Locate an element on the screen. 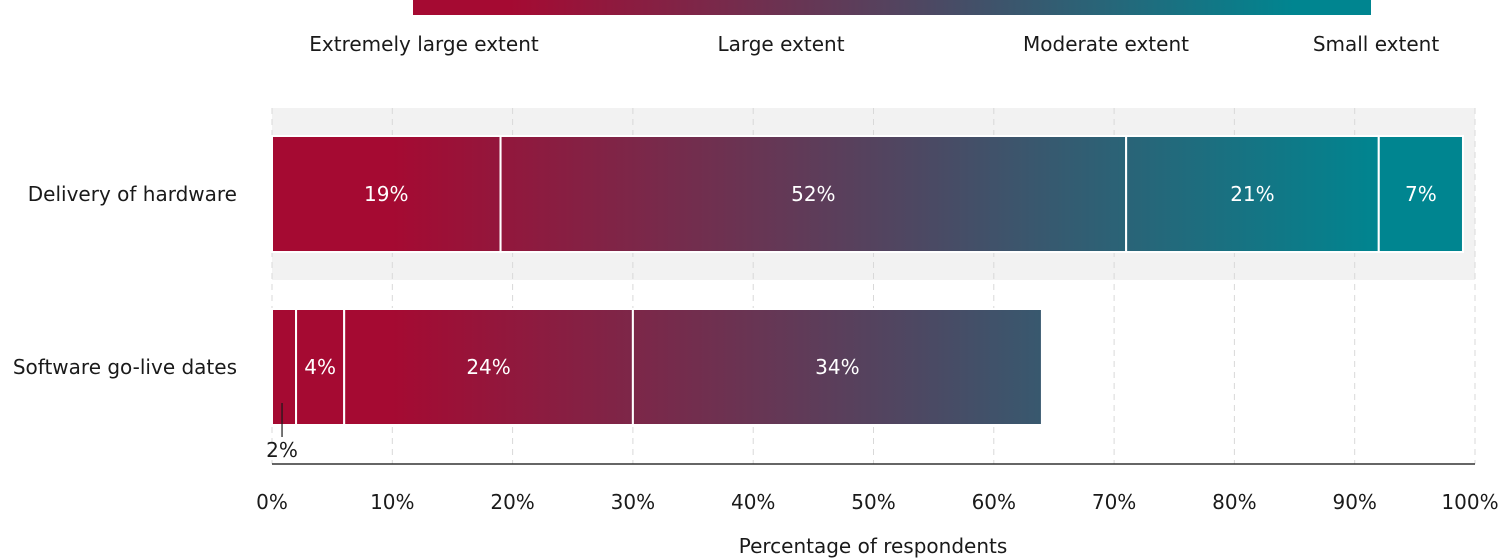 This screenshot has height=559, width=1500. legend-label: Moderate extent is located at coordinates (1106, 44).